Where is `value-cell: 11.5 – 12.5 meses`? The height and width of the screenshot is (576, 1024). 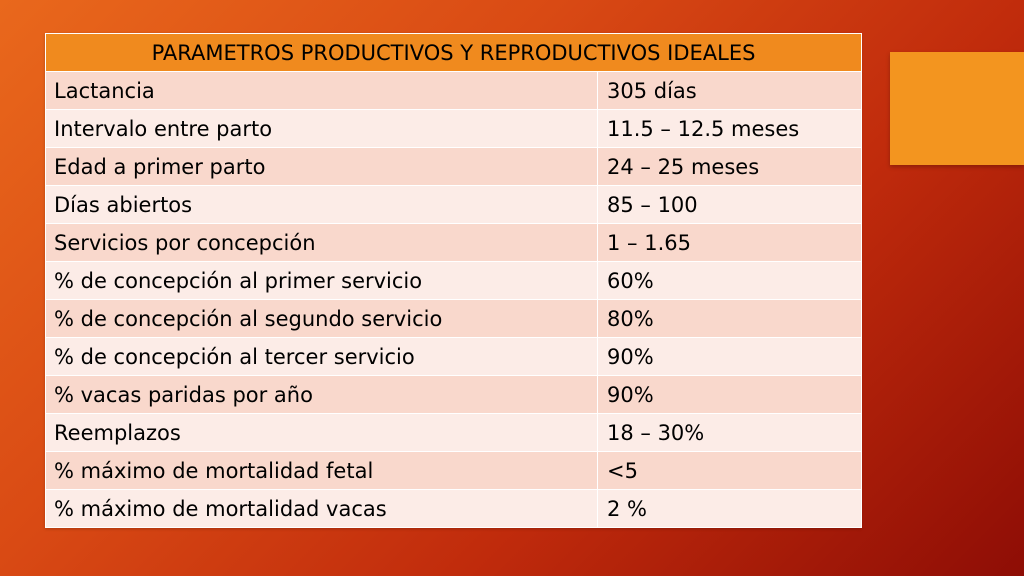 value-cell: 11.5 – 12.5 meses is located at coordinates (729, 128).